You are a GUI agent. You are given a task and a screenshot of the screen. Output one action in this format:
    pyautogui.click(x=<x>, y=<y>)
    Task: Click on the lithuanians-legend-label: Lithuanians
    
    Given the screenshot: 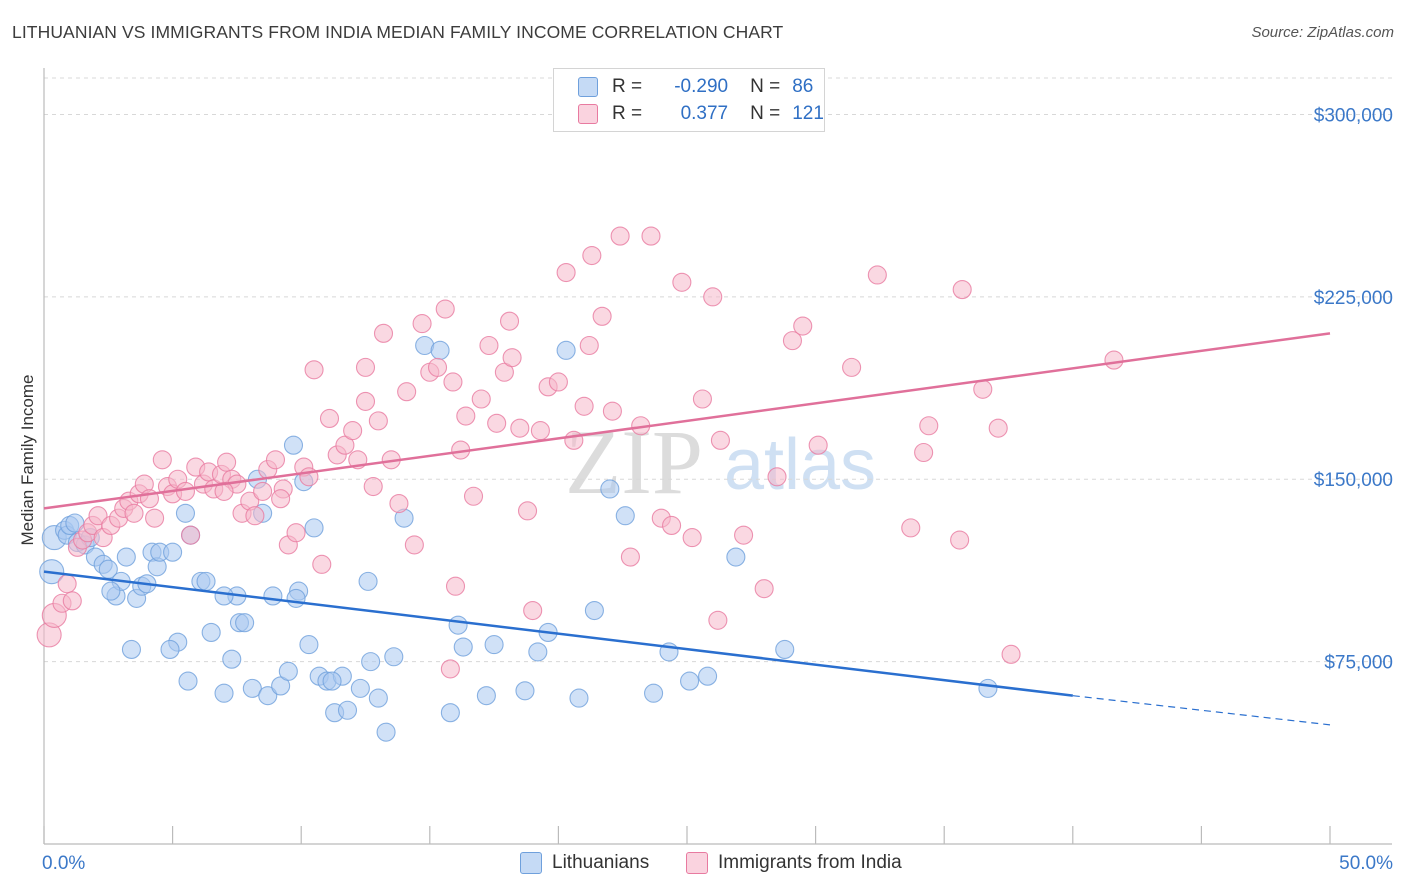 What is the action you would take?
    pyautogui.click(x=601, y=862)
    